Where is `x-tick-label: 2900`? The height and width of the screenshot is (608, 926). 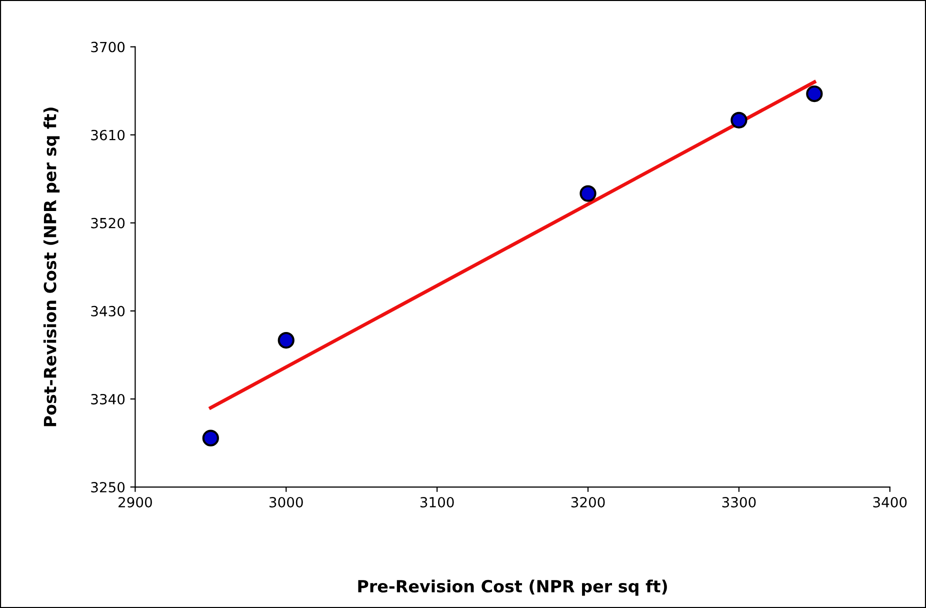 x-tick-label: 2900 is located at coordinates (135, 502).